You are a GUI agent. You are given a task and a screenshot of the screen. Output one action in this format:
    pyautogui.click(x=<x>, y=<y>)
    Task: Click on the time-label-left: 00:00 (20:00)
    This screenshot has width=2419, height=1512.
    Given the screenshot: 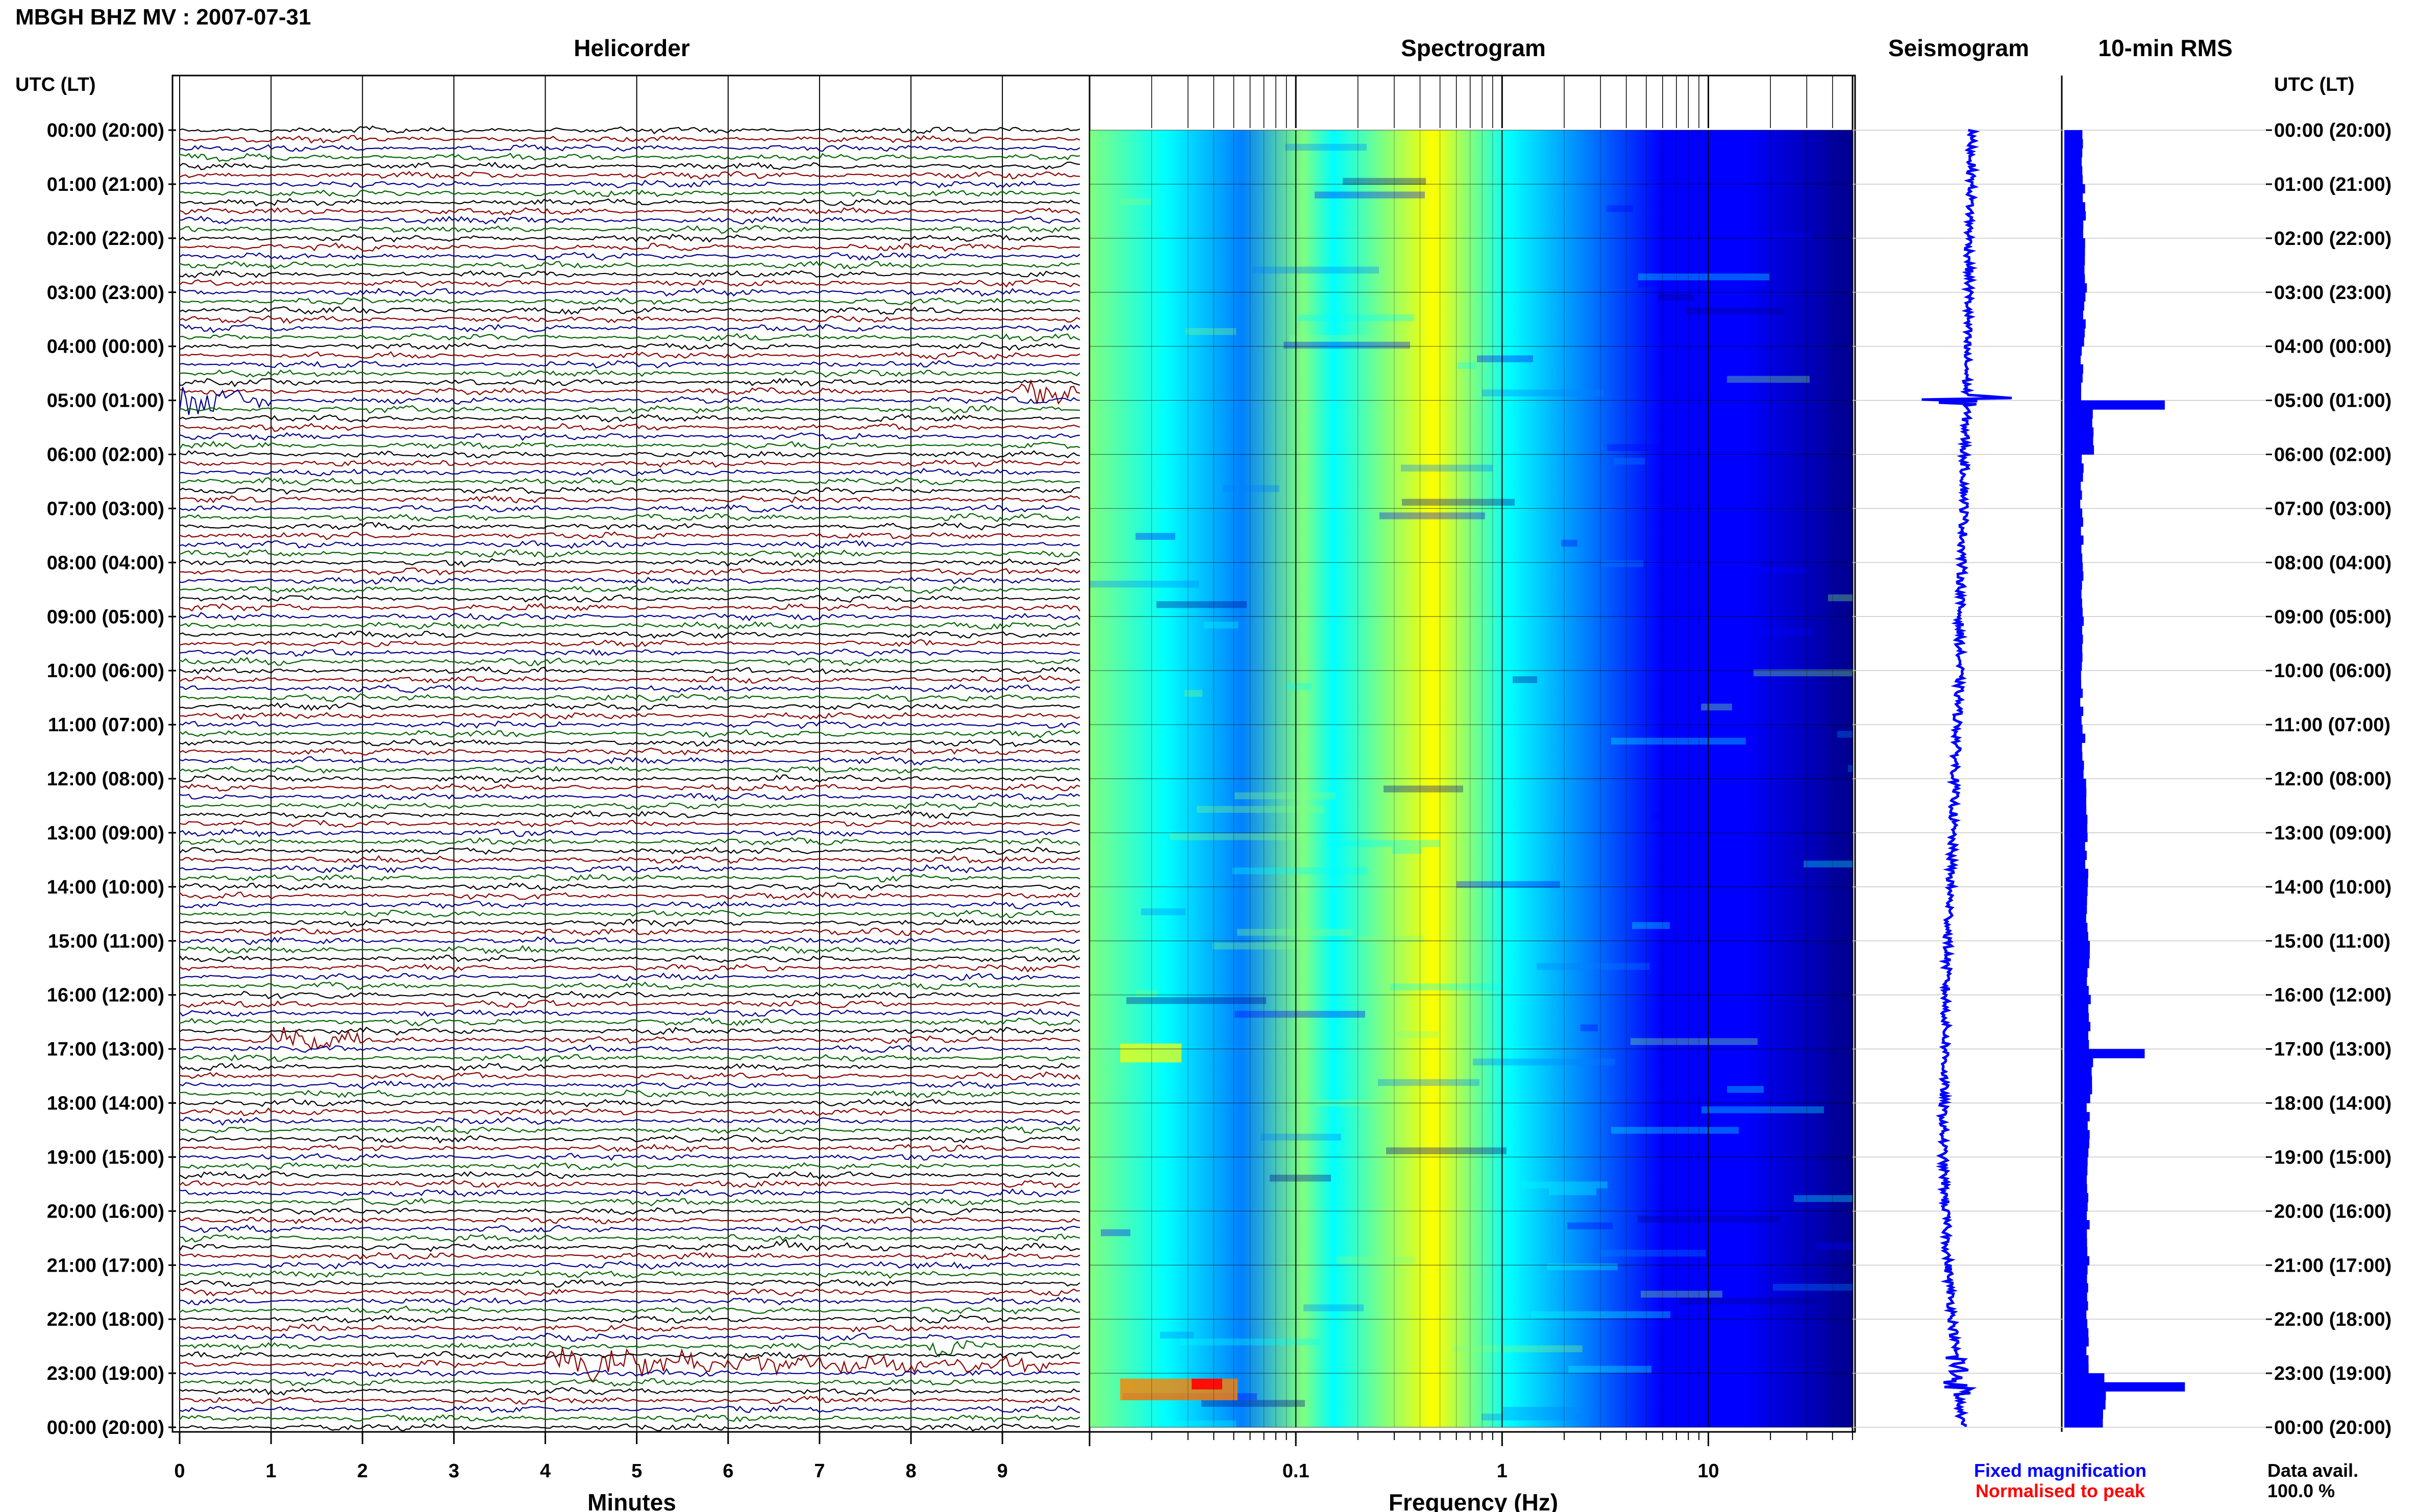 What is the action you would take?
    pyautogui.click(x=105, y=130)
    